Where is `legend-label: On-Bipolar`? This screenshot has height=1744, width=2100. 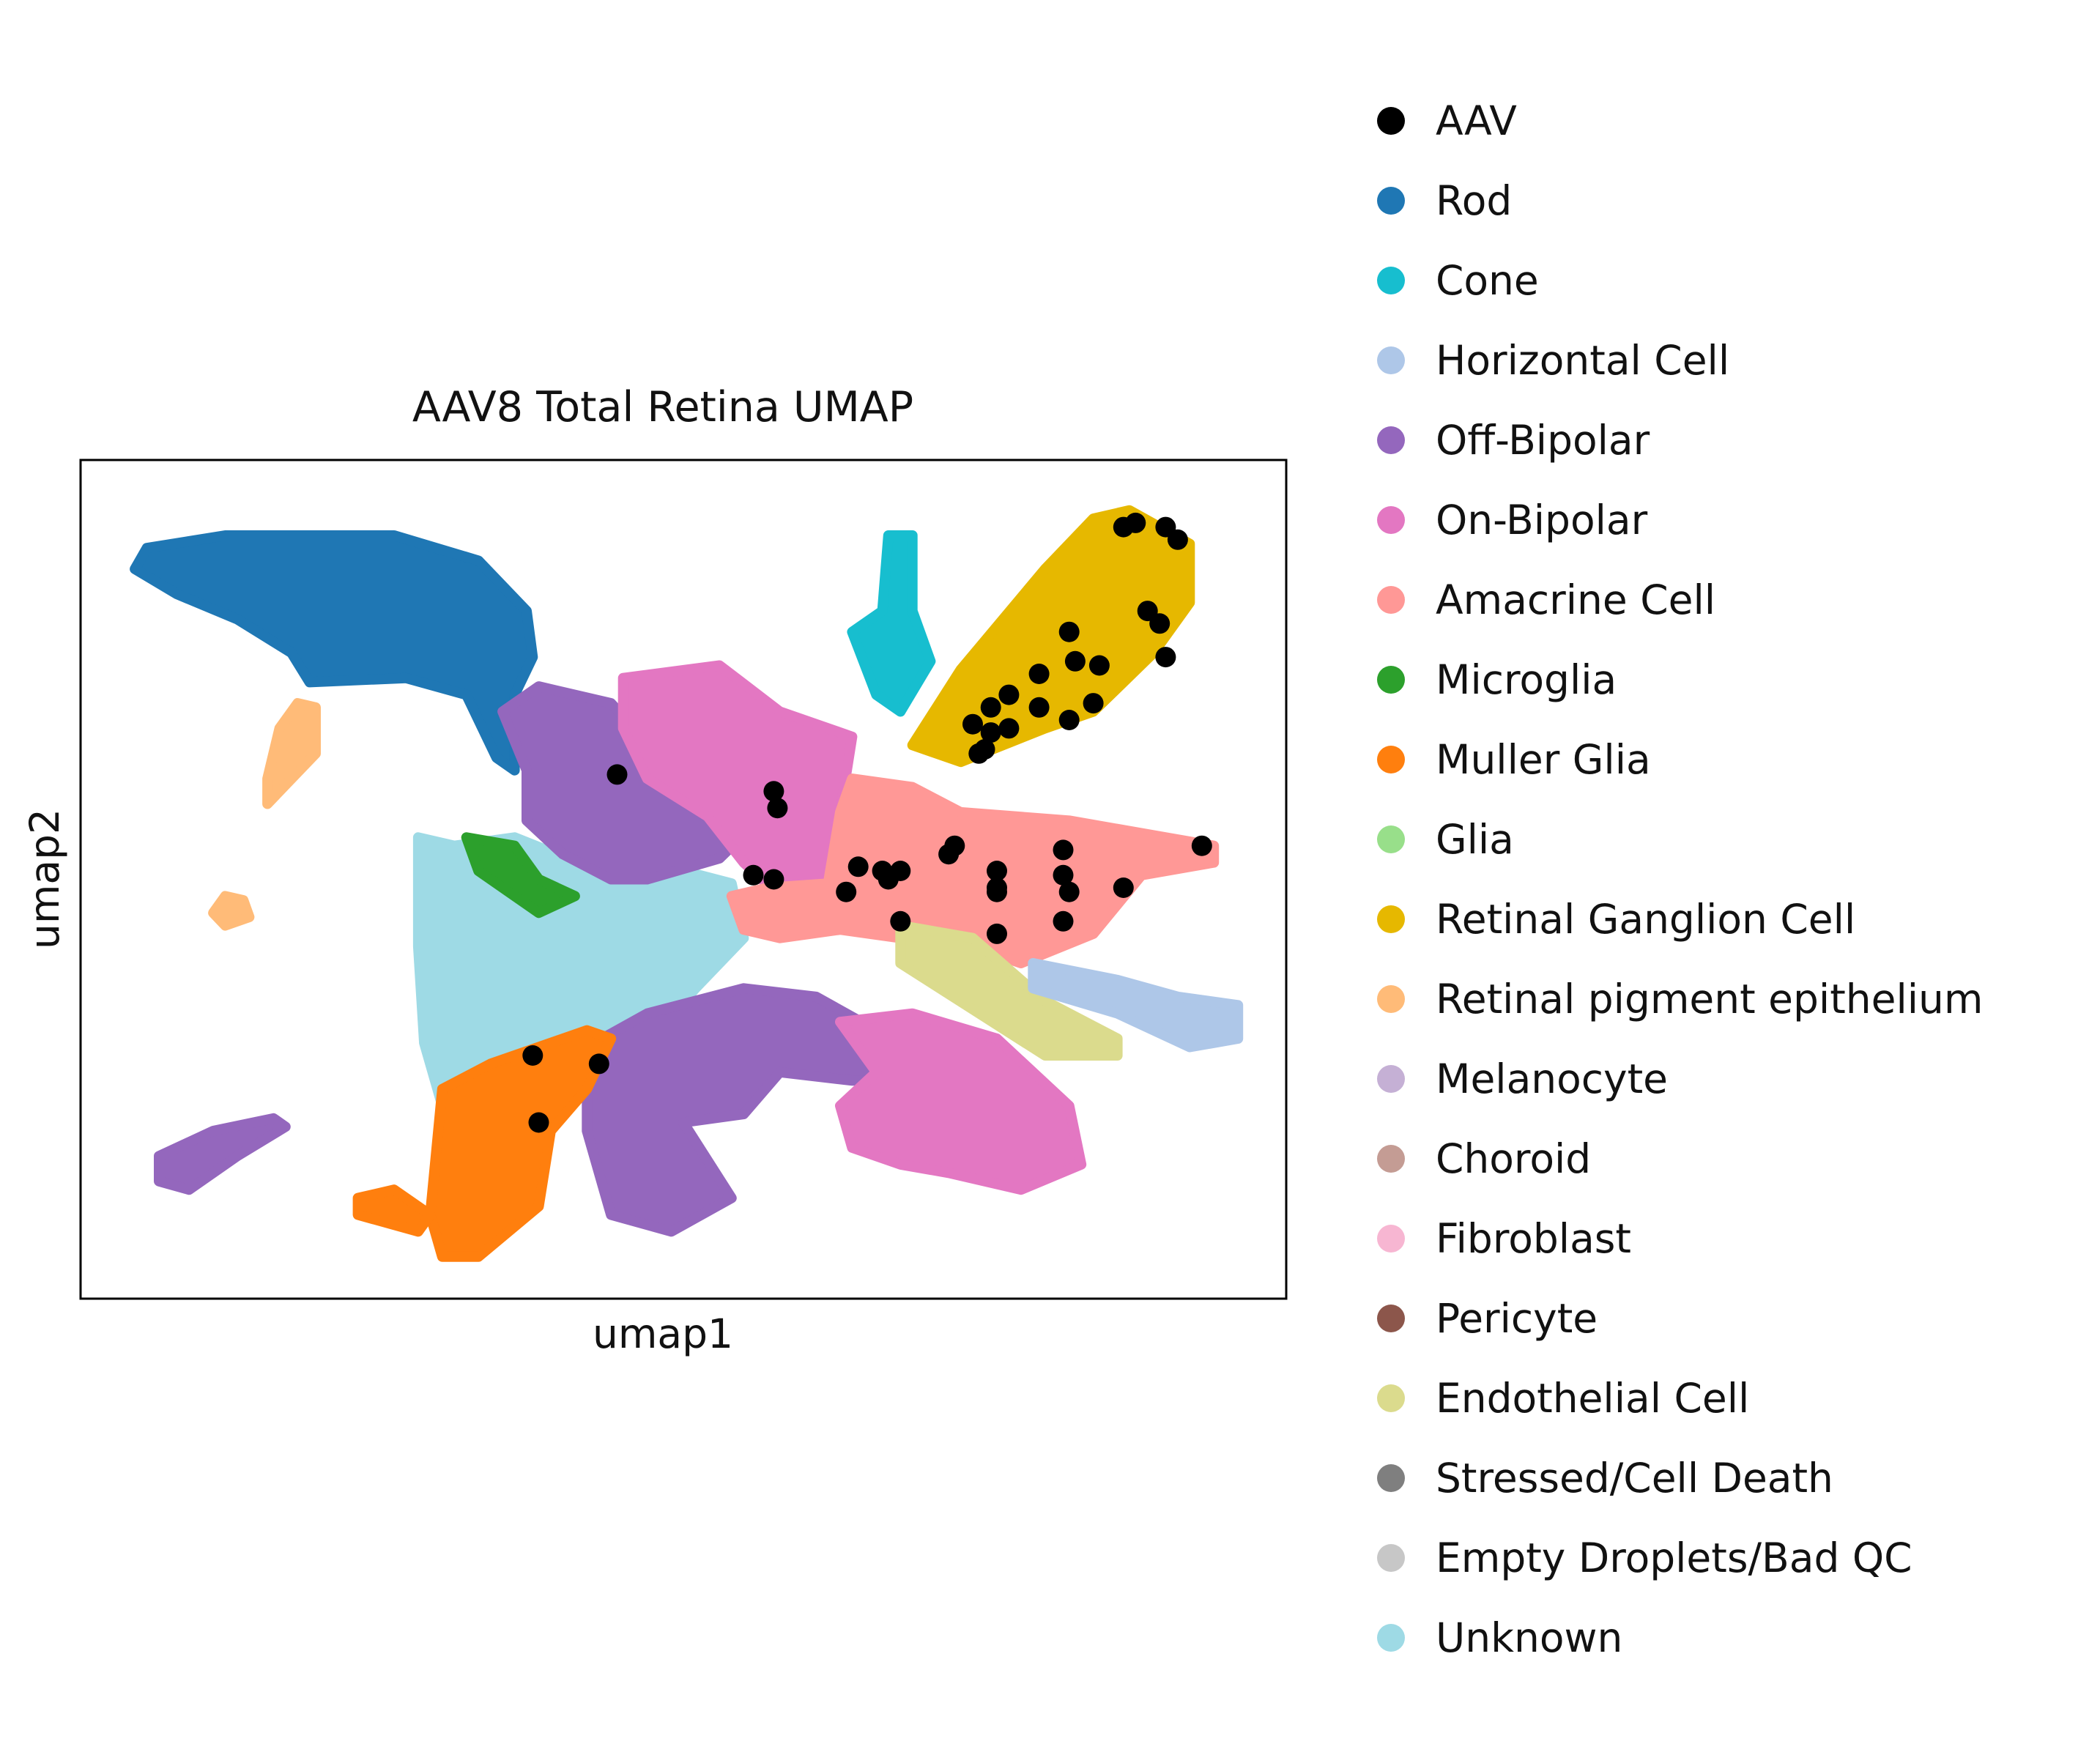 legend-label: On-Bipolar is located at coordinates (1542, 519).